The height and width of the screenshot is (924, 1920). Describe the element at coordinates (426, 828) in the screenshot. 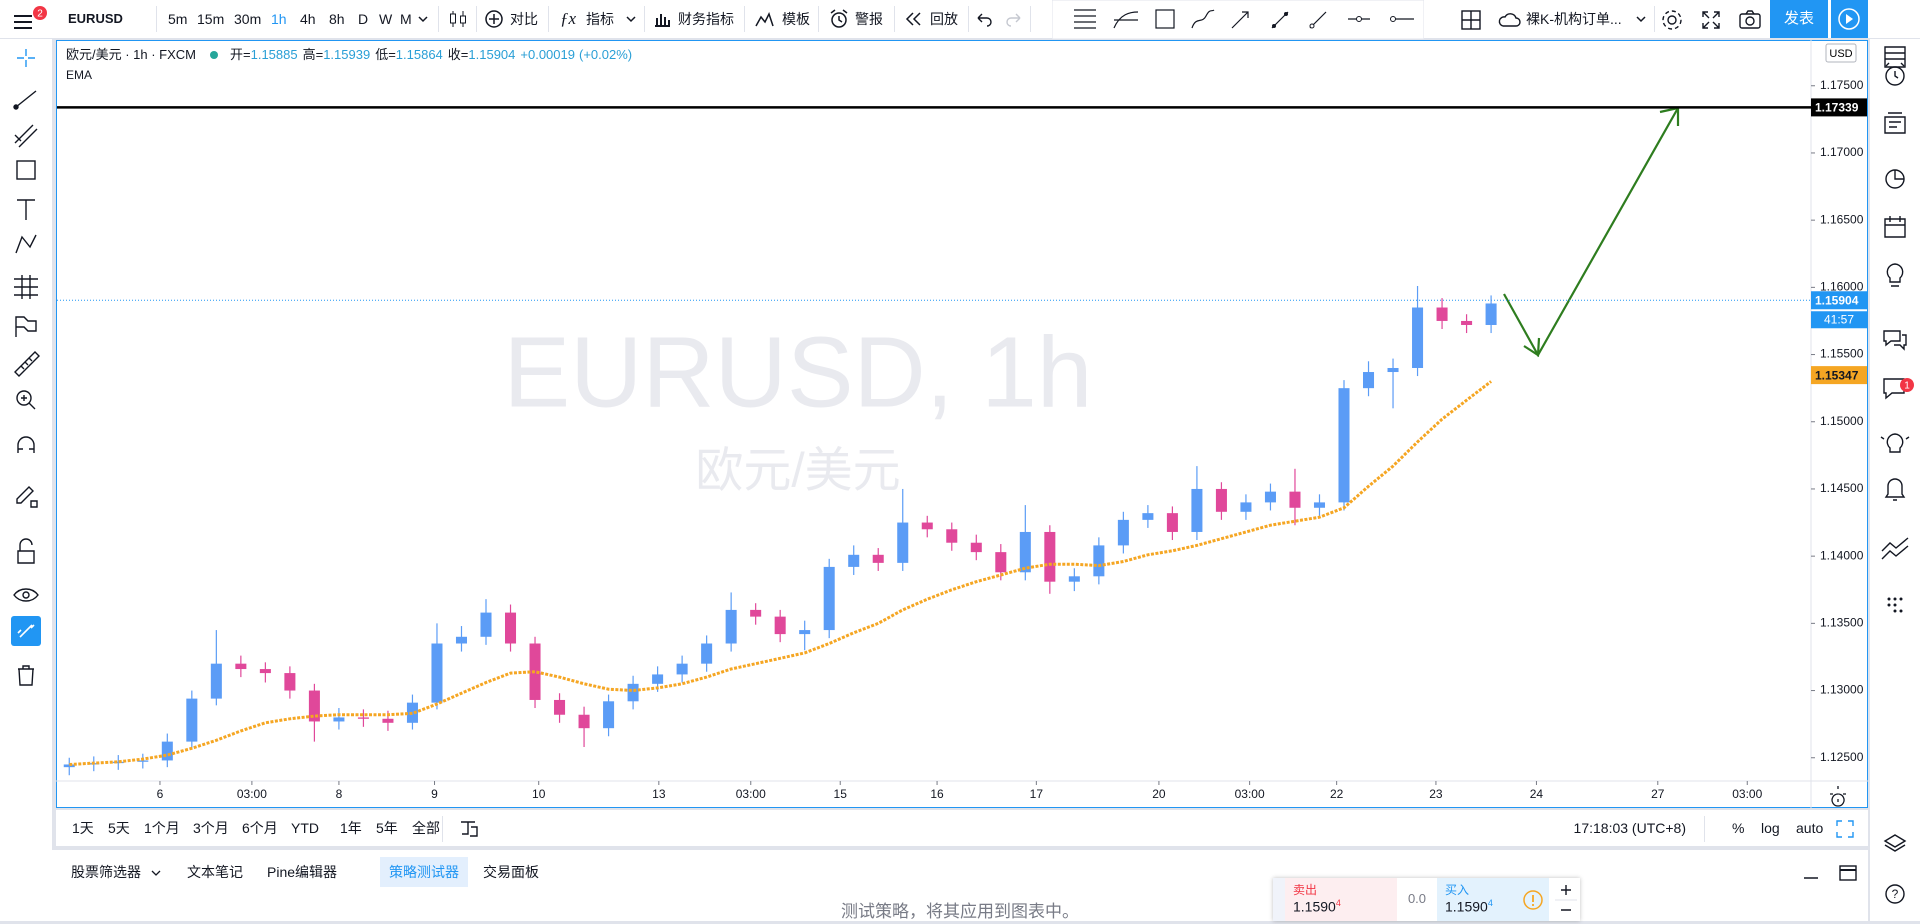

I see `range-button: 全部` at that location.